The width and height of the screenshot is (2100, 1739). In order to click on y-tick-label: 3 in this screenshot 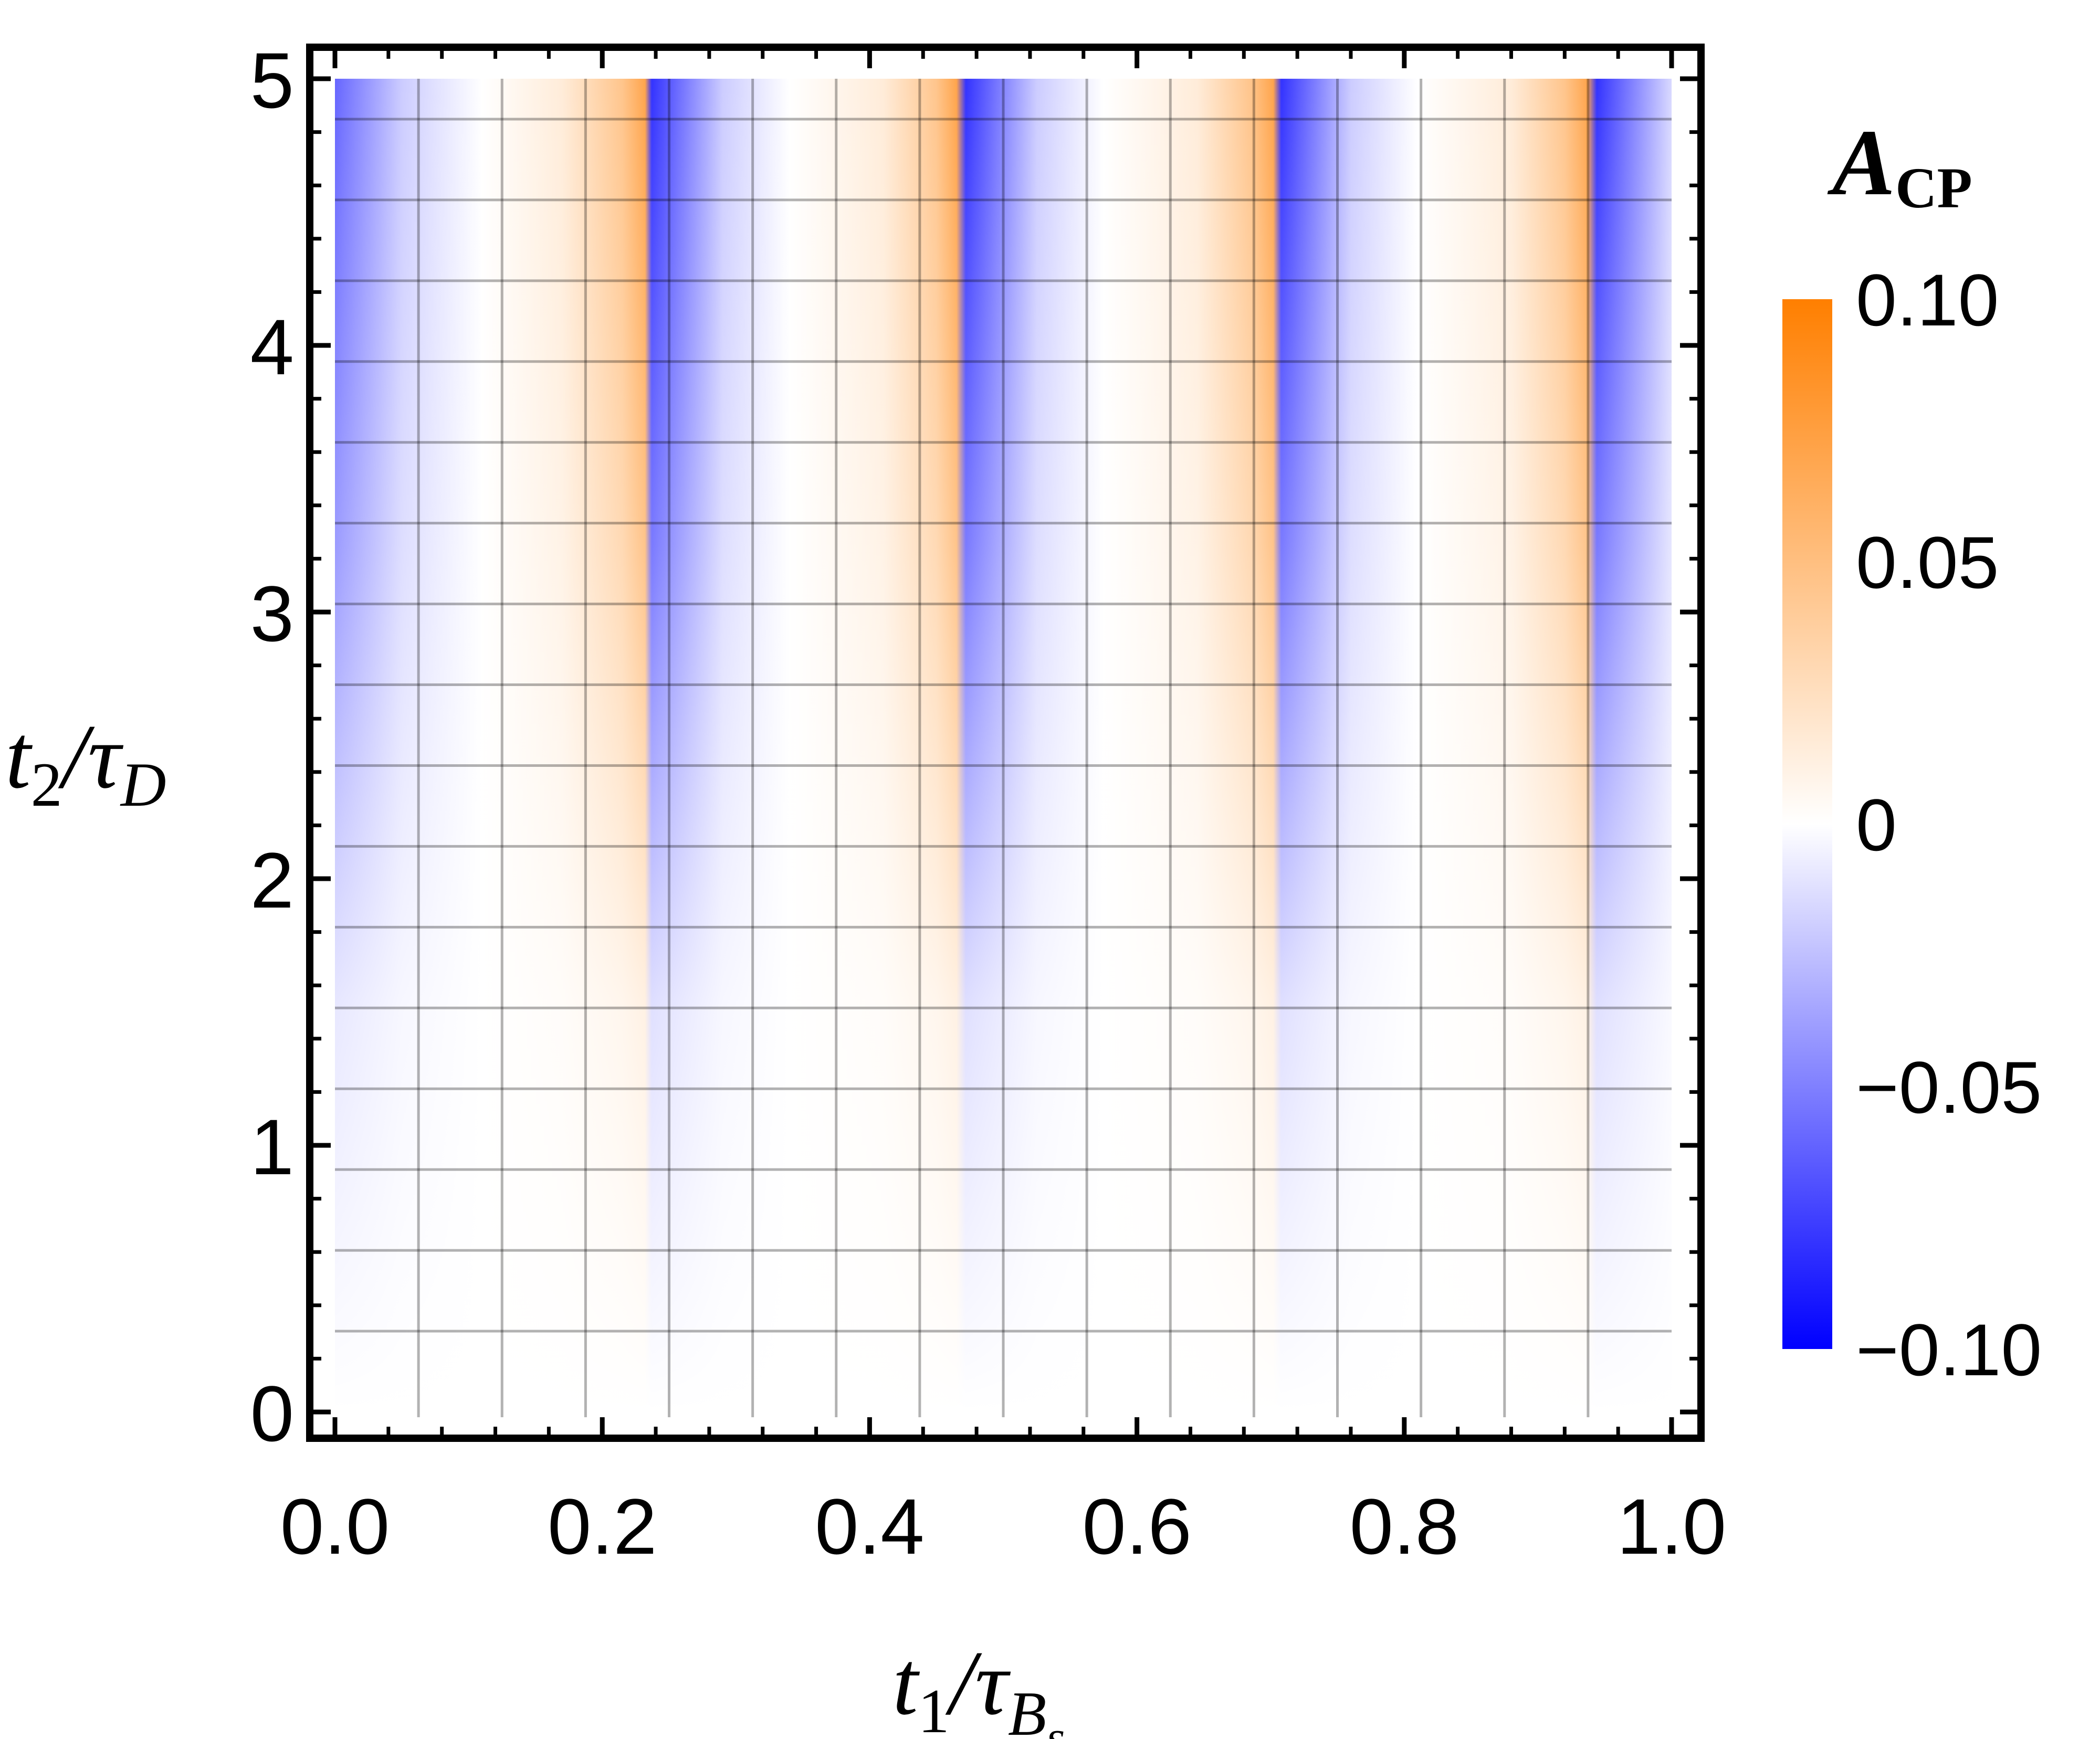, I will do `click(272, 614)`.